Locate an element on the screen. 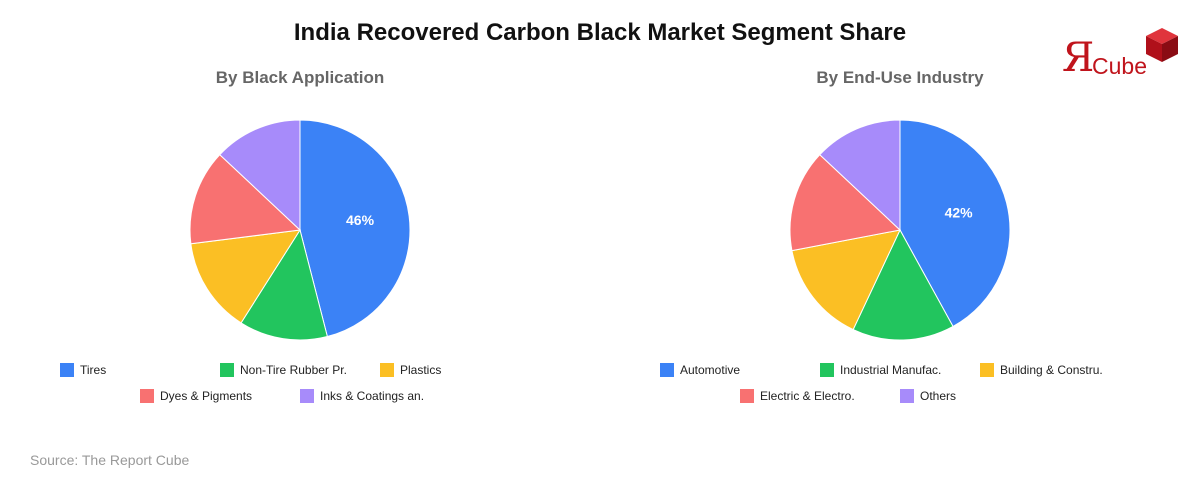 This screenshot has height=480, width=1200. legend-item-1-0: Automotive is located at coordinates (700, 370).